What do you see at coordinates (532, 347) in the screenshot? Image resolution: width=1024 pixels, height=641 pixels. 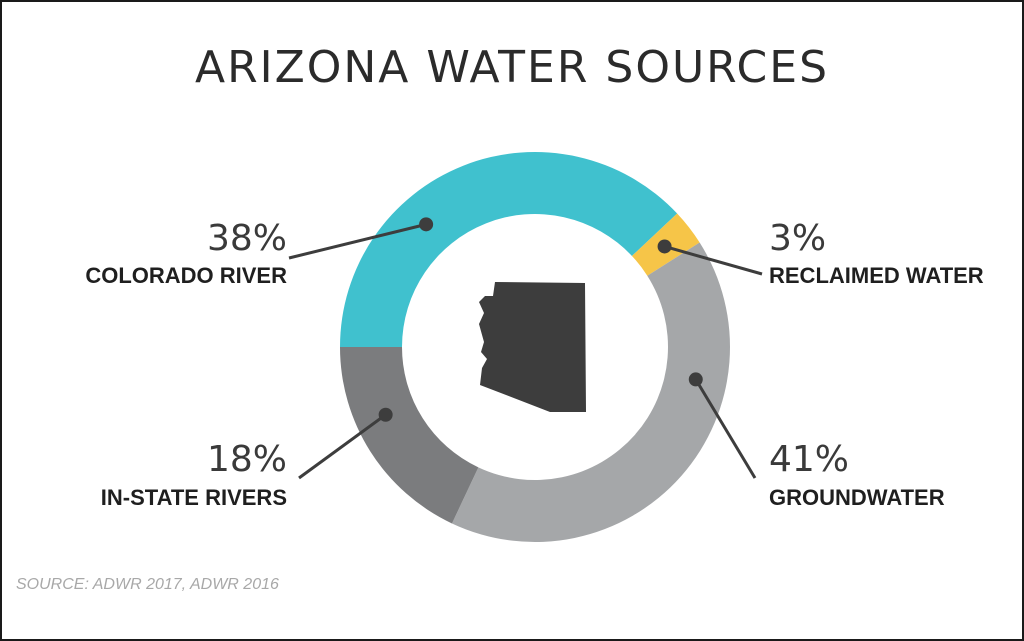 I see `arizona-state-silhouette-icon` at bounding box center [532, 347].